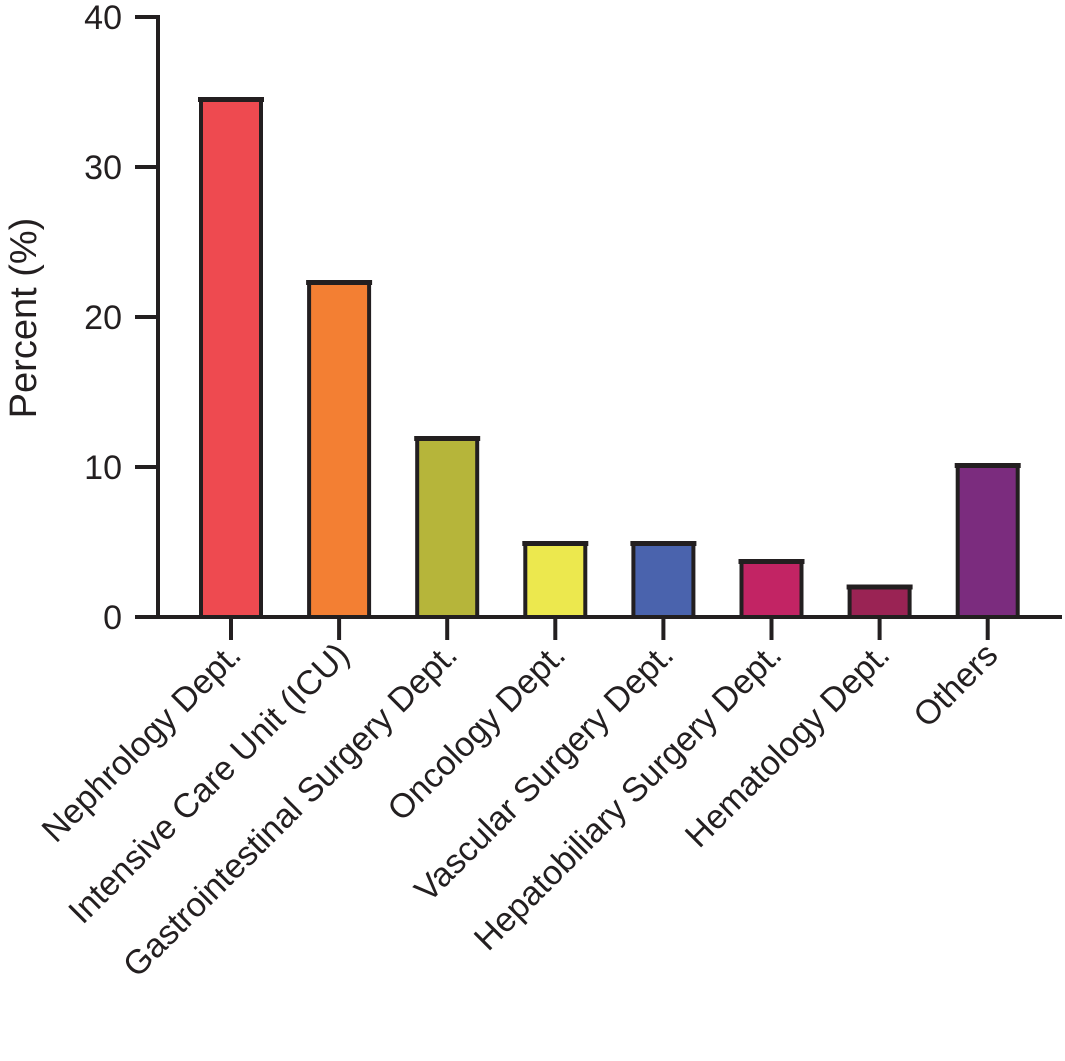 This screenshot has height=1061, width=1065. Describe the element at coordinates (787, 745) in the screenshot. I see `x-tick-label: Hematology Dept.` at that location.